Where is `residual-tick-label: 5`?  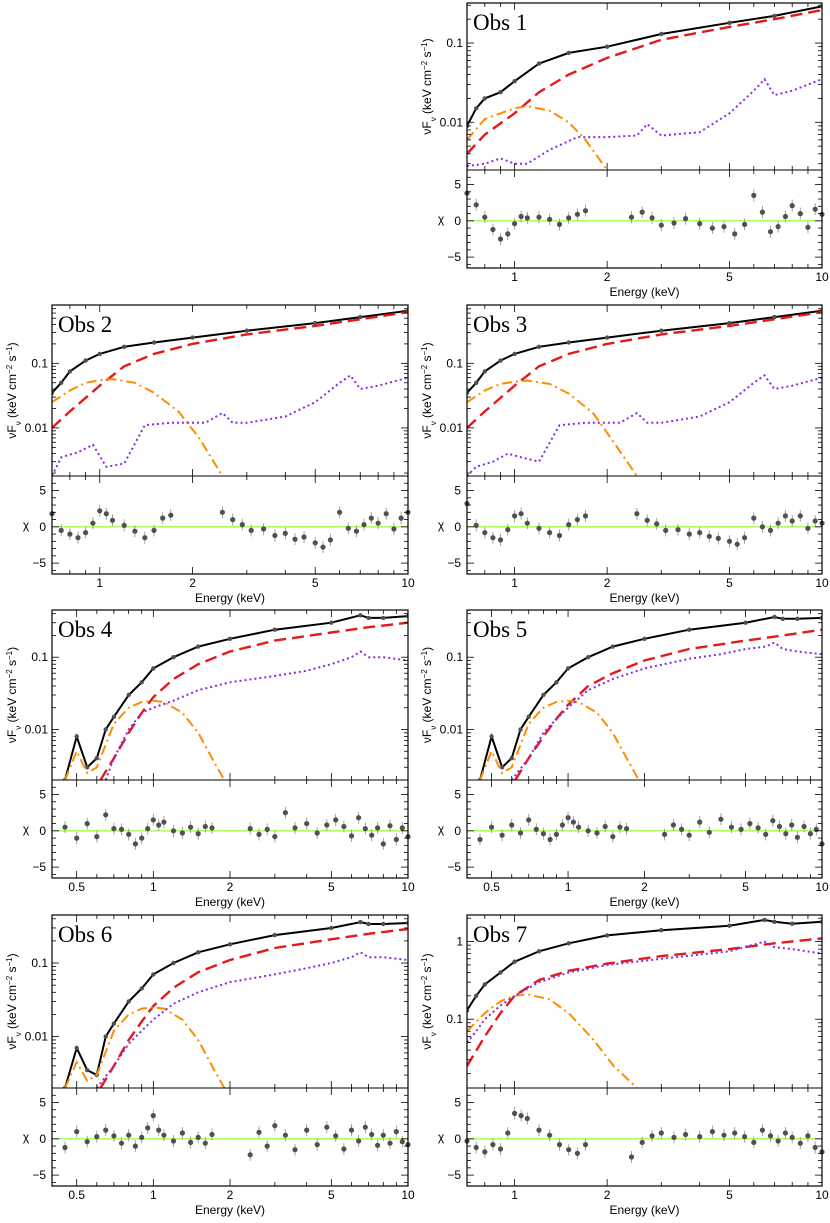 residual-tick-label: 5 is located at coordinates (457, 1103).